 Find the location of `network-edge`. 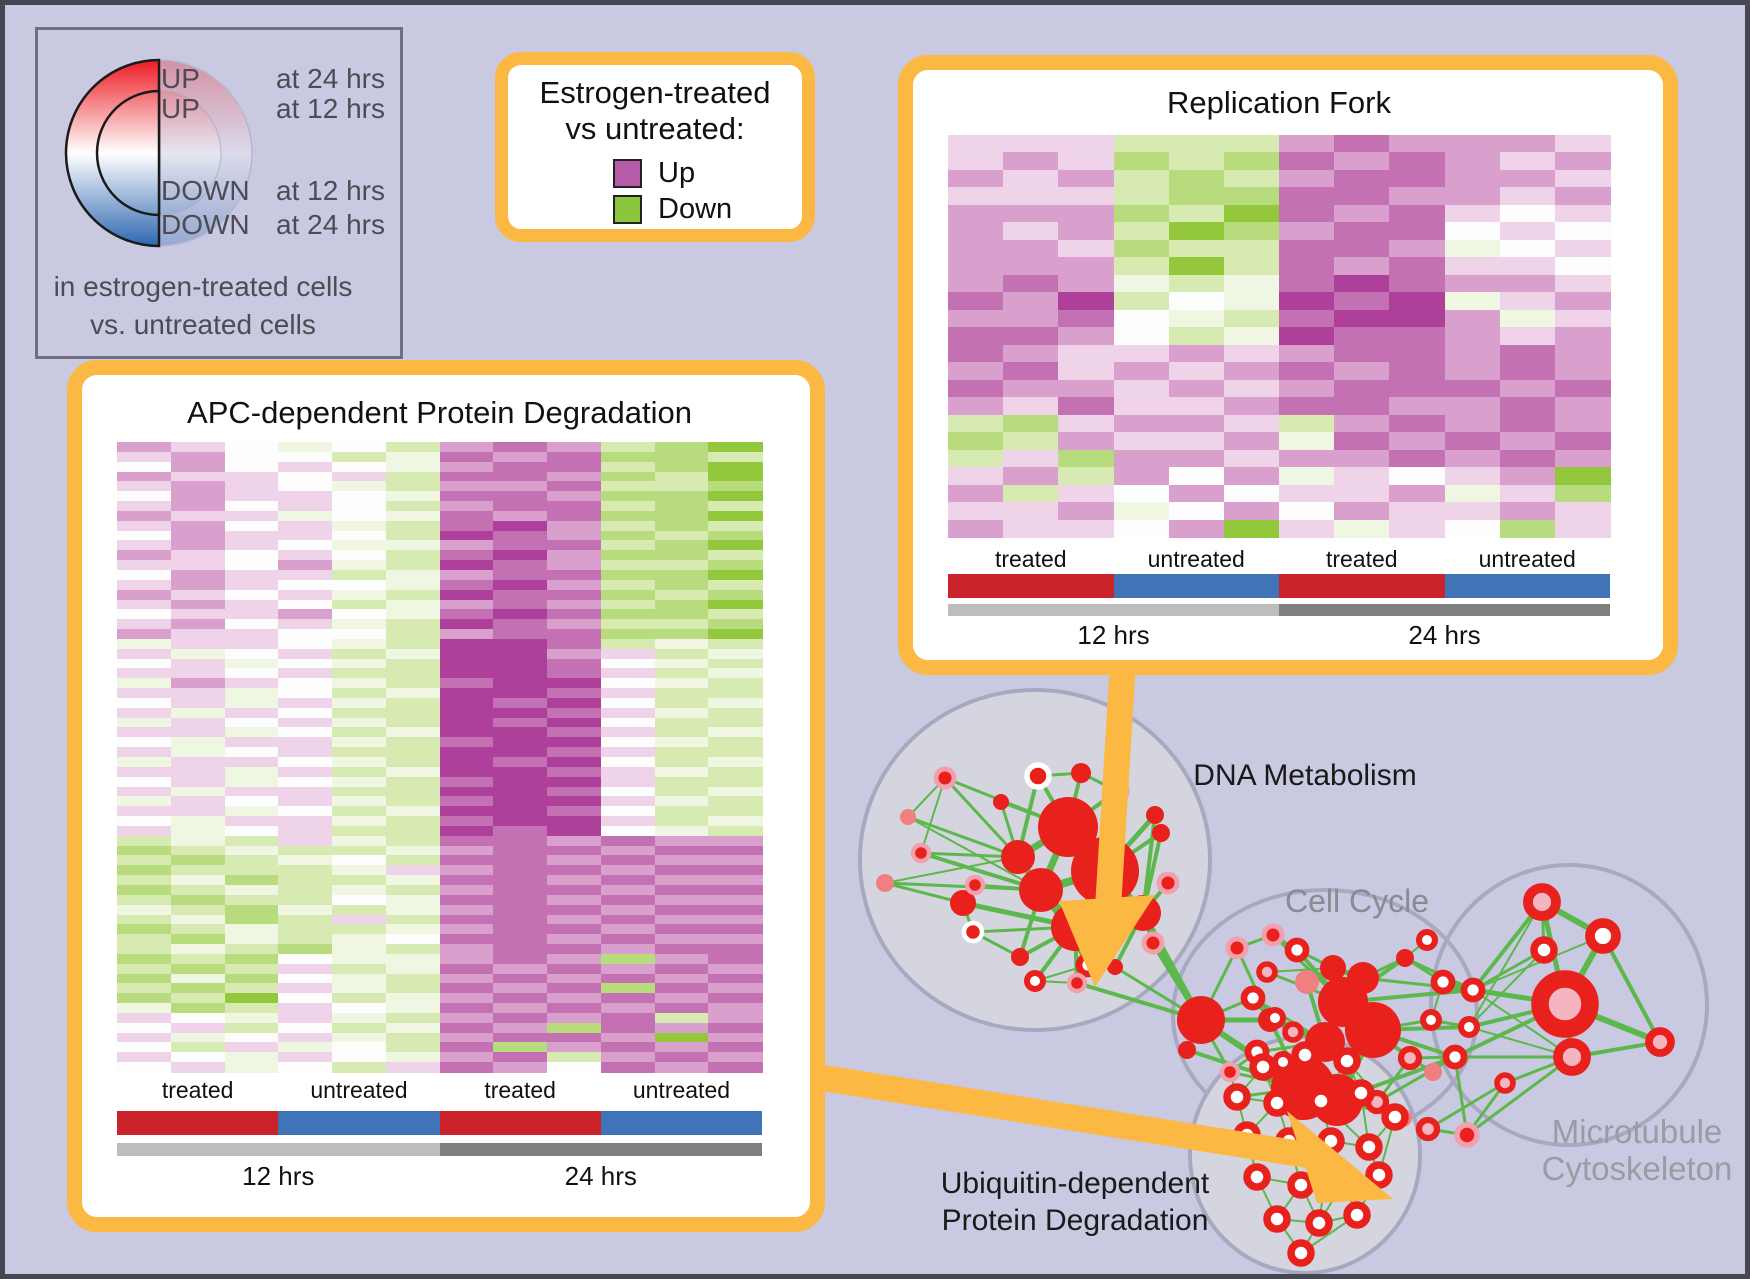

network-edge is located at coordinates (1522, 1023).